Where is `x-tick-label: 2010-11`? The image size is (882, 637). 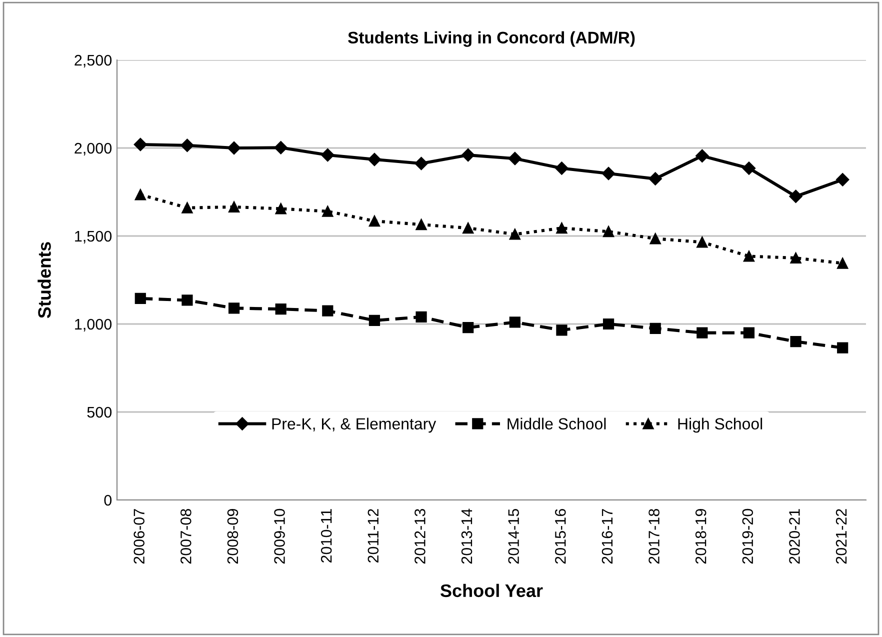 x-tick-label: 2010-11 is located at coordinates (326, 535).